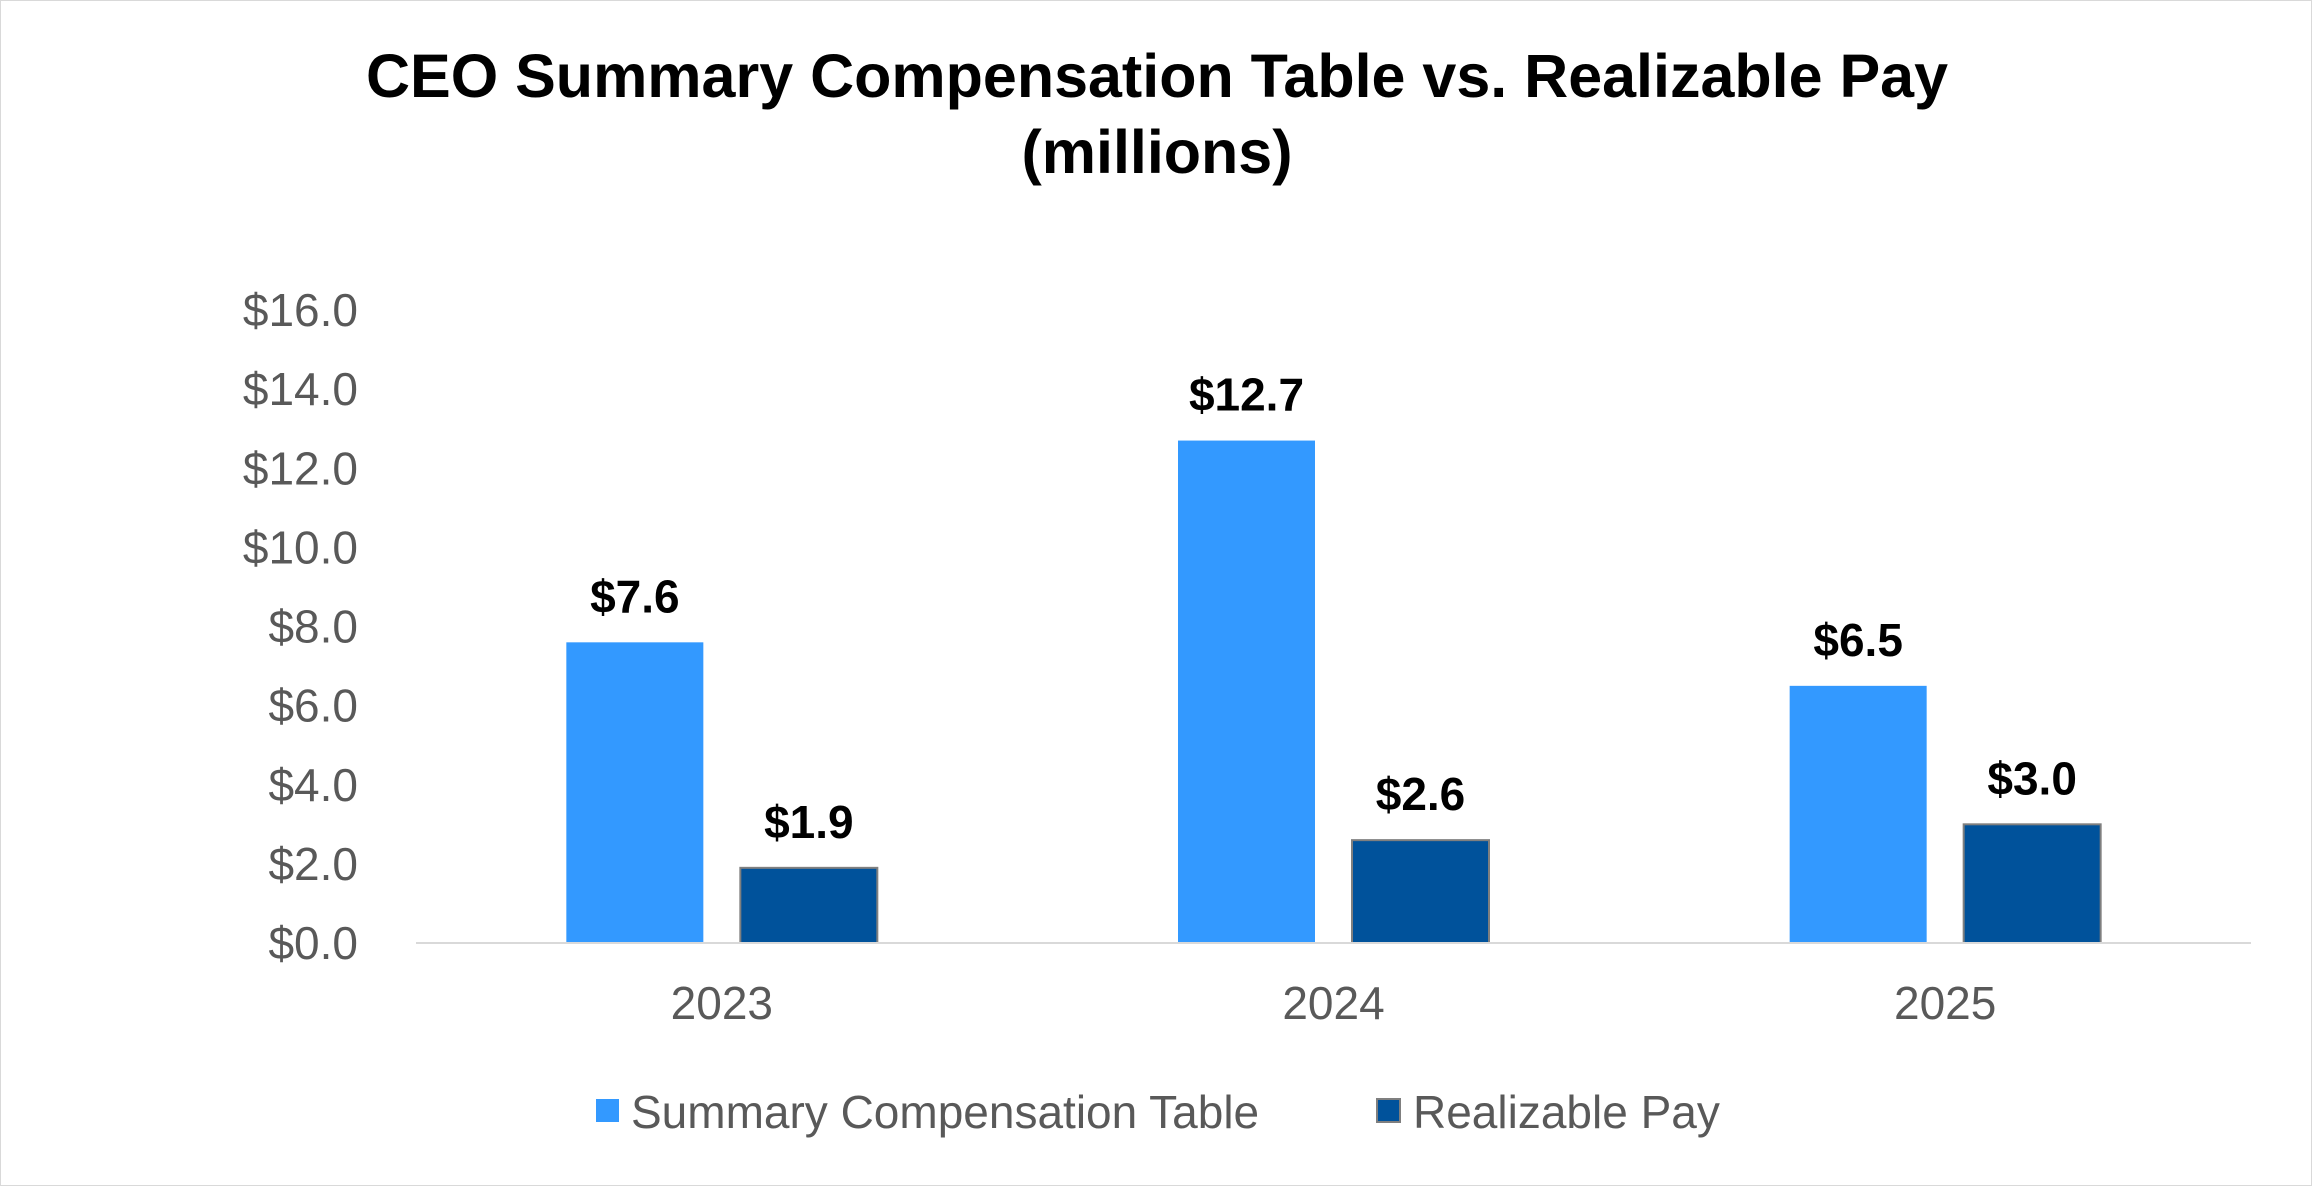 The image size is (2312, 1186). I want to click on y-axis: $0.0 $2.0 $4.0 $6.0 $8.0 $10.0 $12.0 $14.0 $16.0, so click(300, 626).